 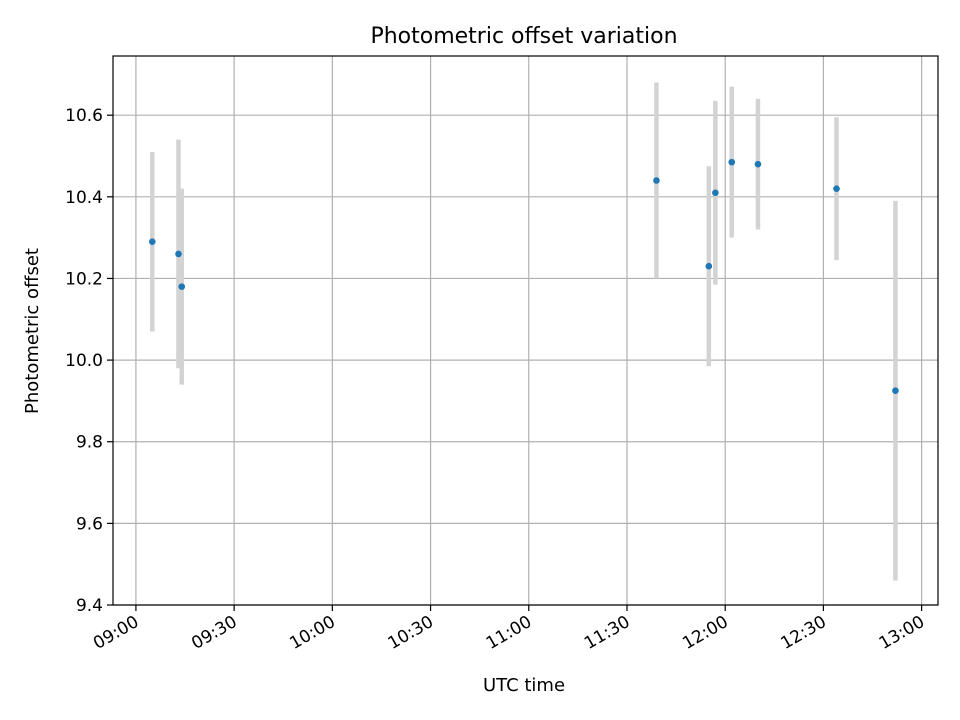 What do you see at coordinates (84, 279) in the screenshot?
I see `y-tick-label: 10.2` at bounding box center [84, 279].